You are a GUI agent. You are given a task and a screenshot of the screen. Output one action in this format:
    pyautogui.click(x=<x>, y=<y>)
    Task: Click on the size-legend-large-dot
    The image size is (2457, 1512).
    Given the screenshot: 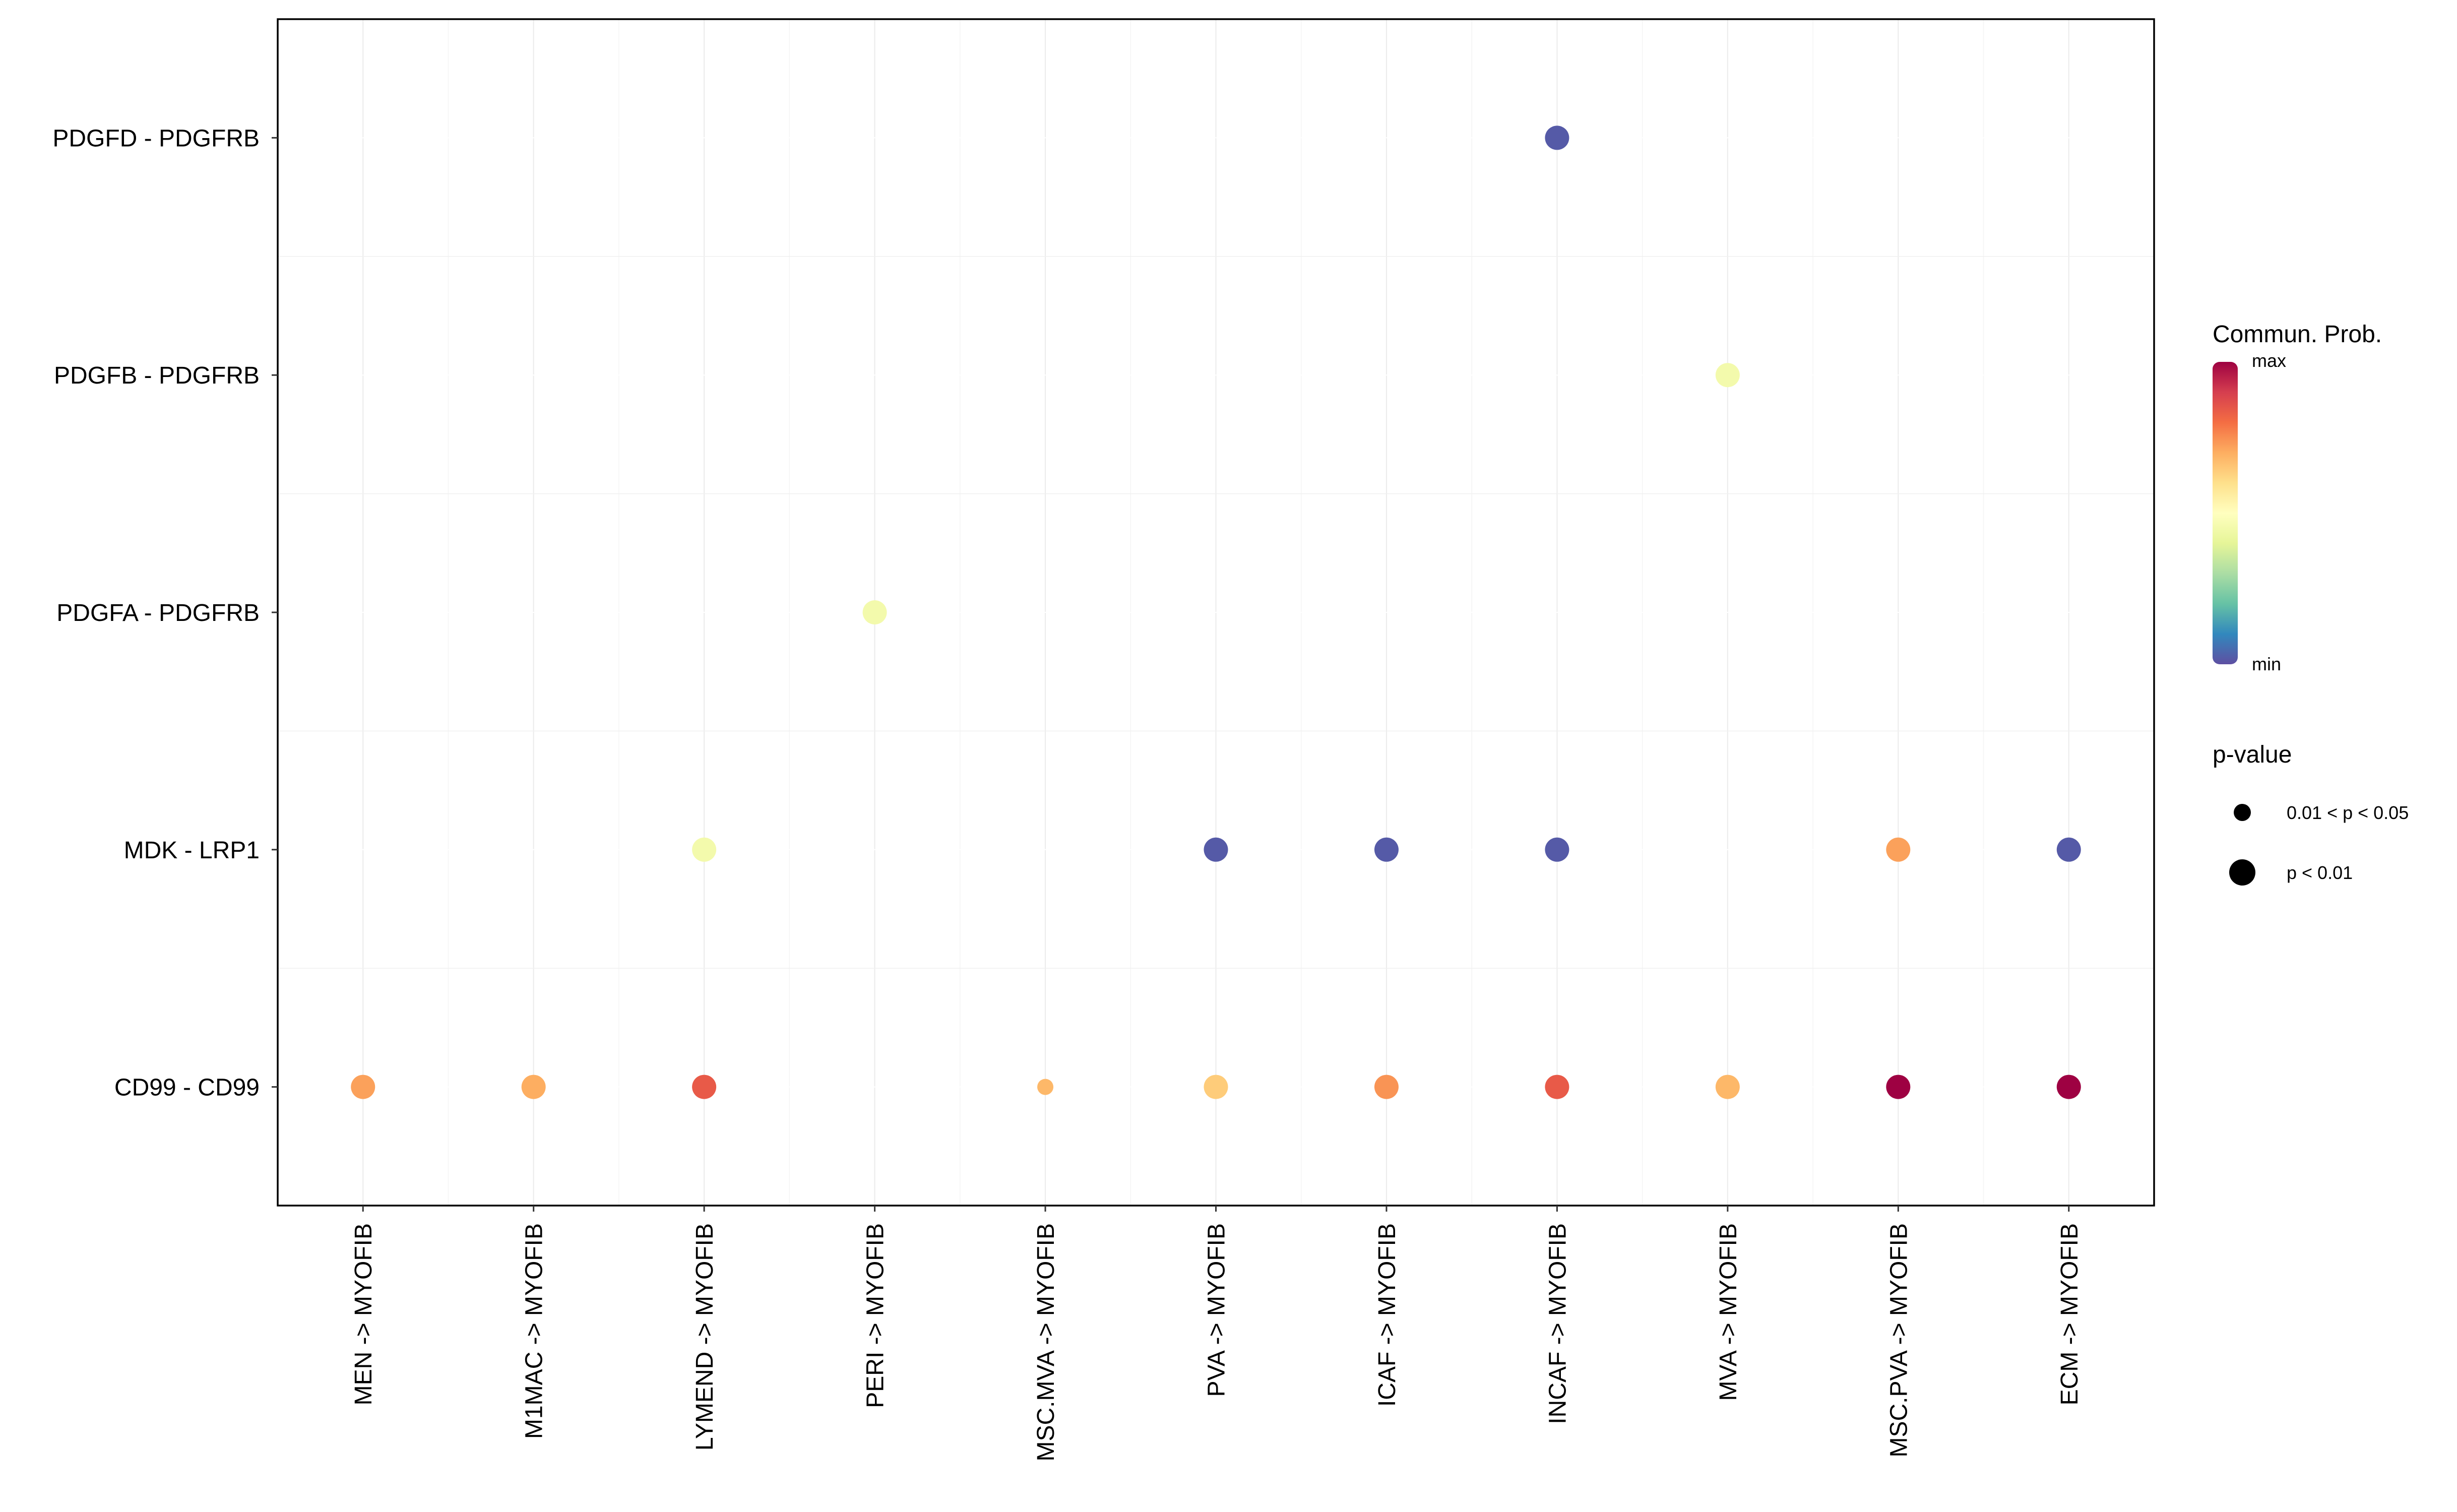 What is the action you would take?
    pyautogui.click(x=2242, y=872)
    